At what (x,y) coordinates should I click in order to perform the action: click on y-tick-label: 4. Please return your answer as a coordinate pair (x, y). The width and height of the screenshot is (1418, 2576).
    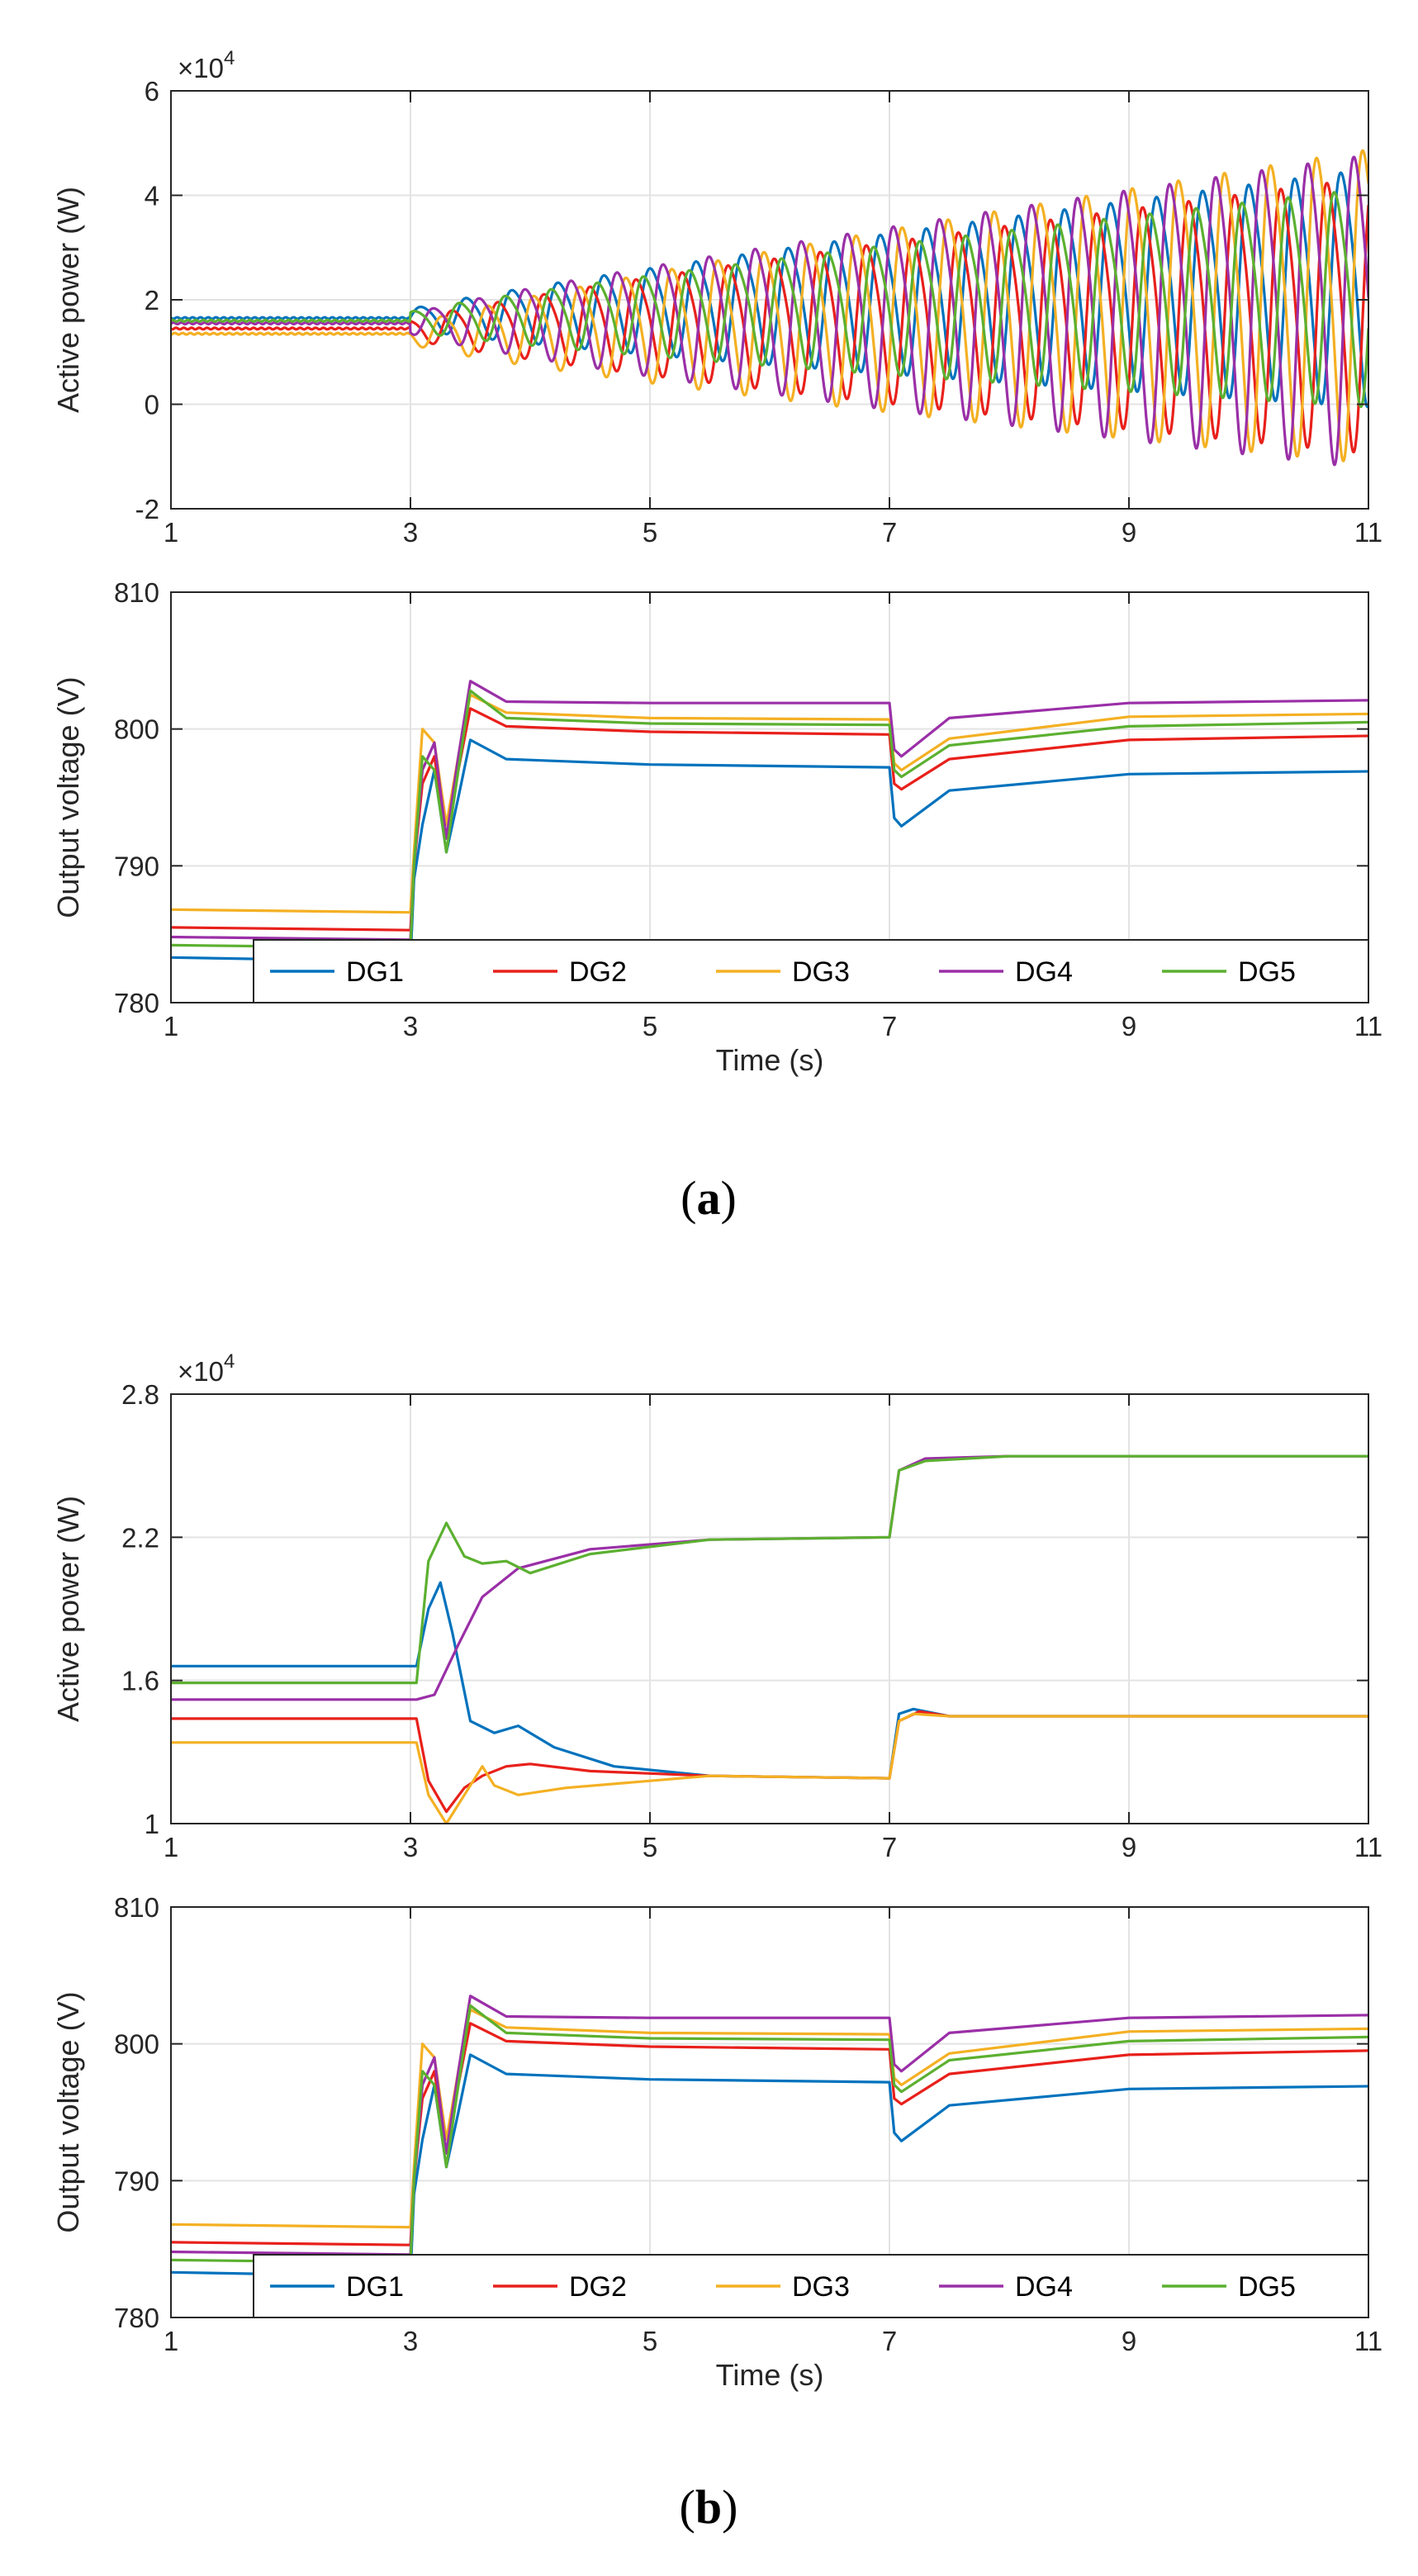
    Looking at the image, I should click on (152, 196).